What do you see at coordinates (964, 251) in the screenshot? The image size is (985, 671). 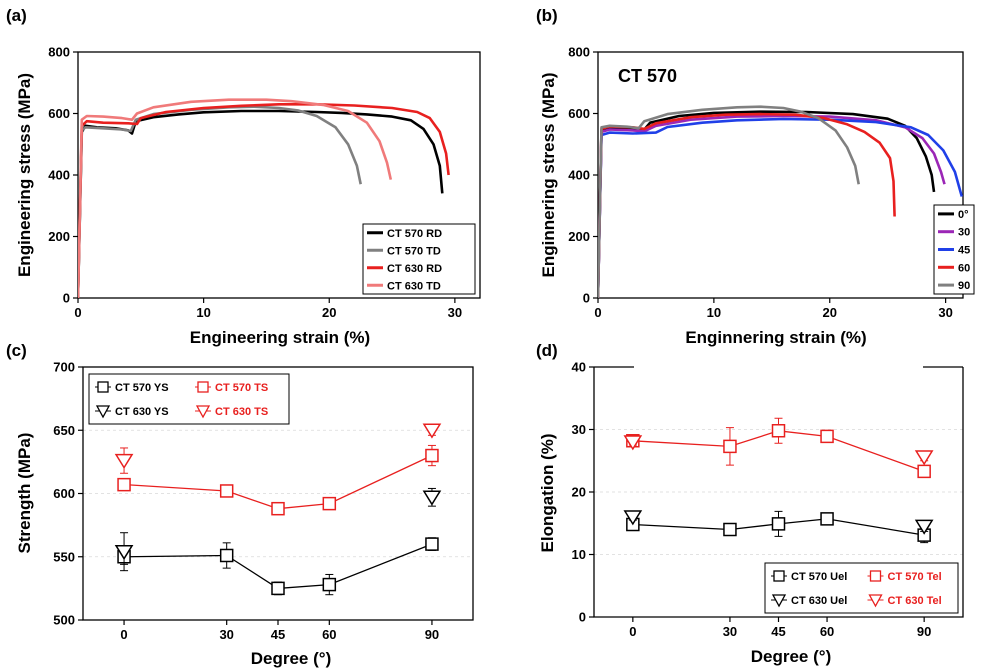 I see `legend-label: 45` at bounding box center [964, 251].